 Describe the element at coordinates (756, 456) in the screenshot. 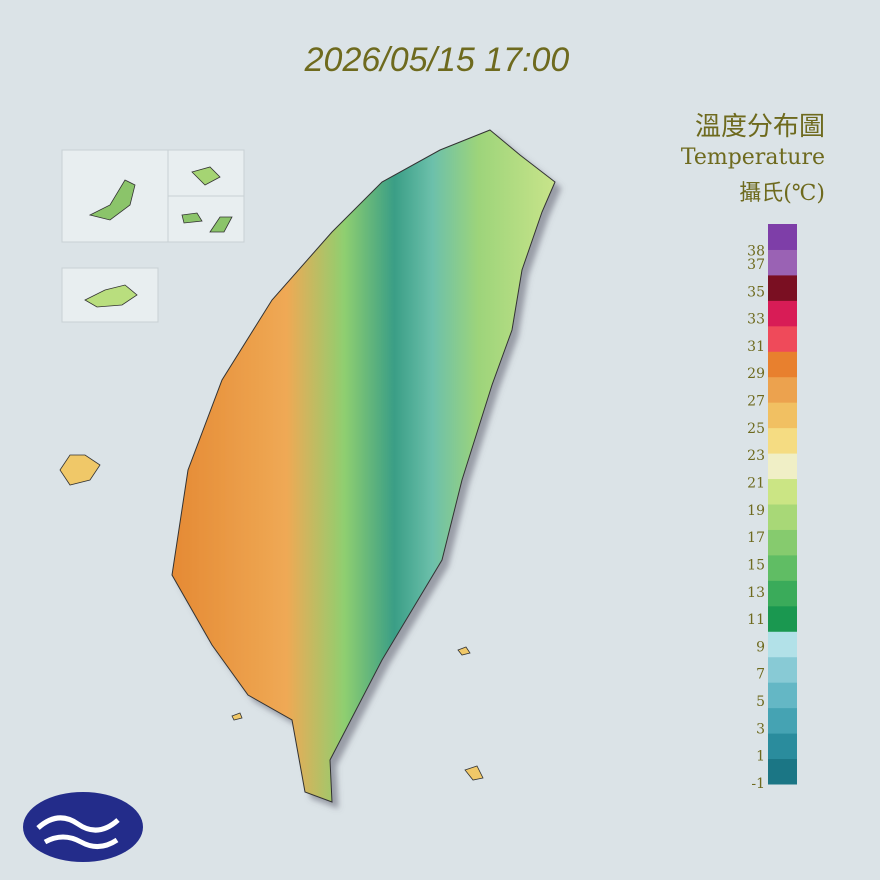

I see `scale-label: 23` at that location.